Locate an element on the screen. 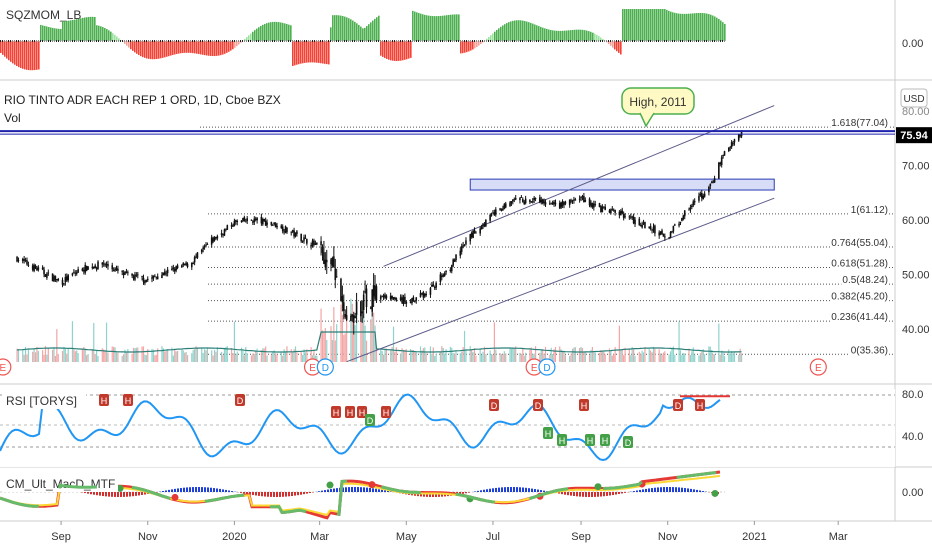  rsi-line is located at coordinates (360, 427).